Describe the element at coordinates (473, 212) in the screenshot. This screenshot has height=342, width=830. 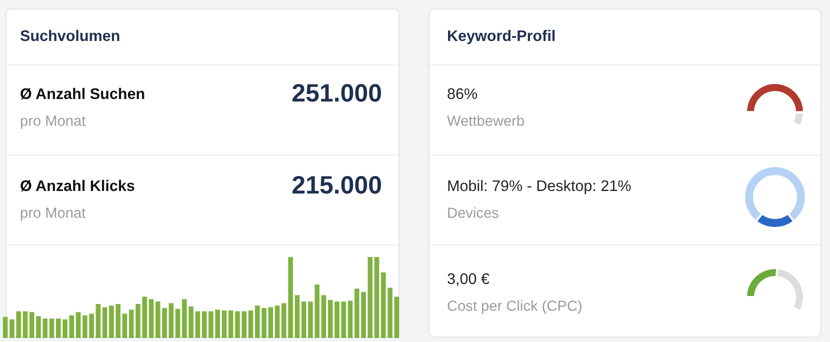
I see `text: Devices` at that location.